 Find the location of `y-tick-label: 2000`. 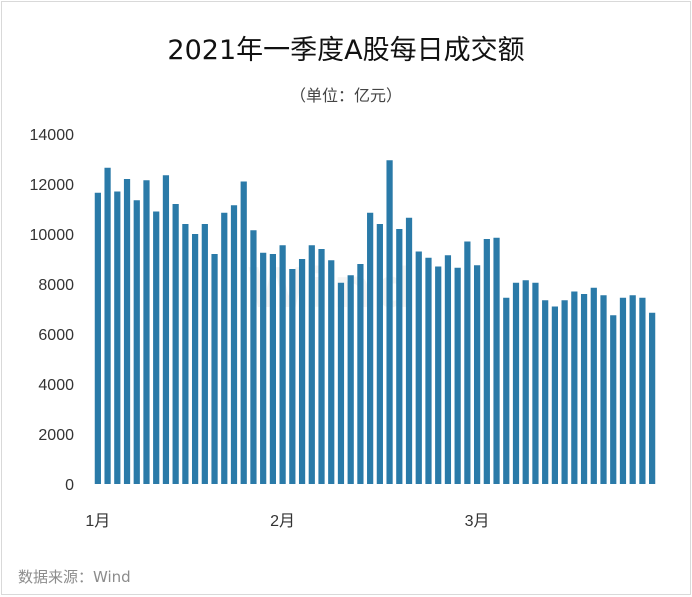

y-tick-label: 2000 is located at coordinates (56, 435).